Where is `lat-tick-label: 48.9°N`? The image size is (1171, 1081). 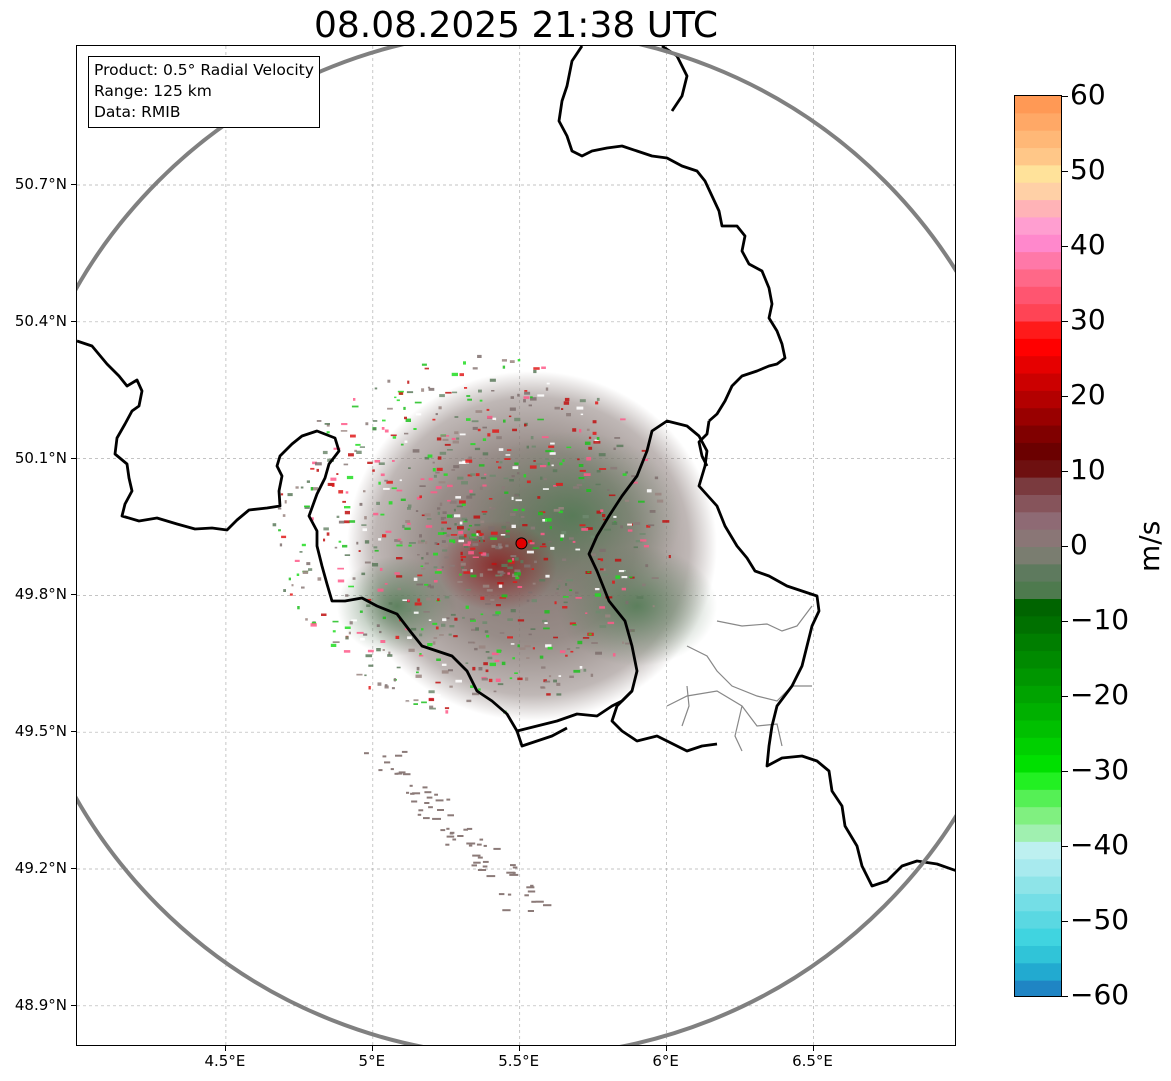
lat-tick-label: 48.9°N is located at coordinates (40, 1004).